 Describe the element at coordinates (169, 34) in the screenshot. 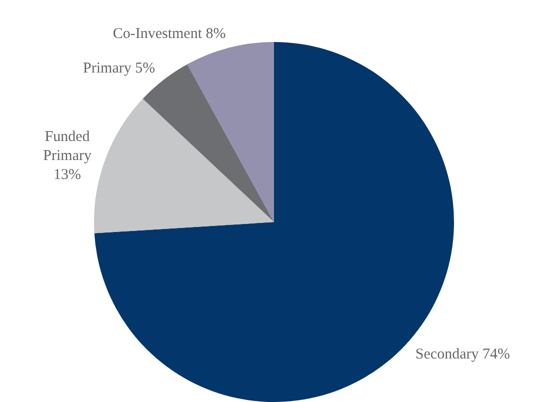

I see `slice-label: Co-Investment 8%` at that location.